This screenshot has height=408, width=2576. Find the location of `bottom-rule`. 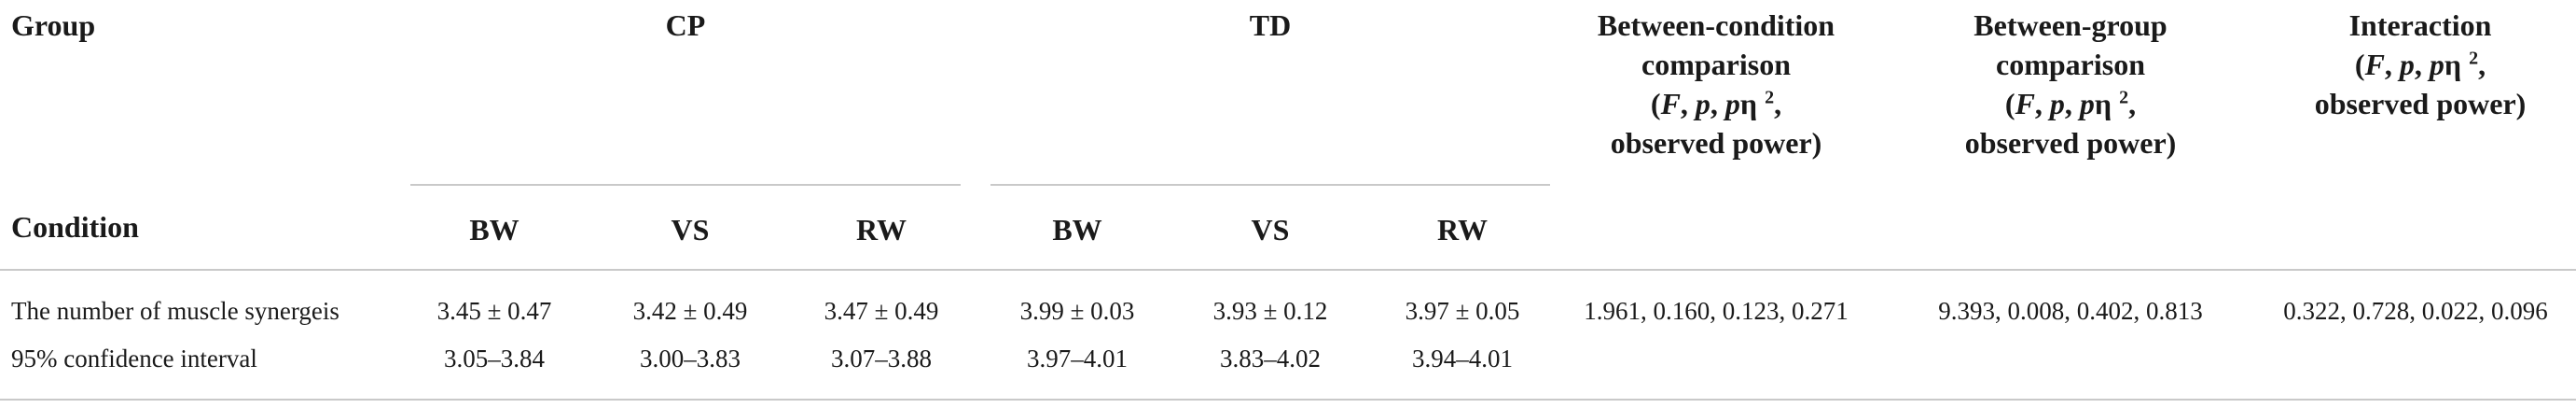

bottom-rule is located at coordinates (1288, 400).